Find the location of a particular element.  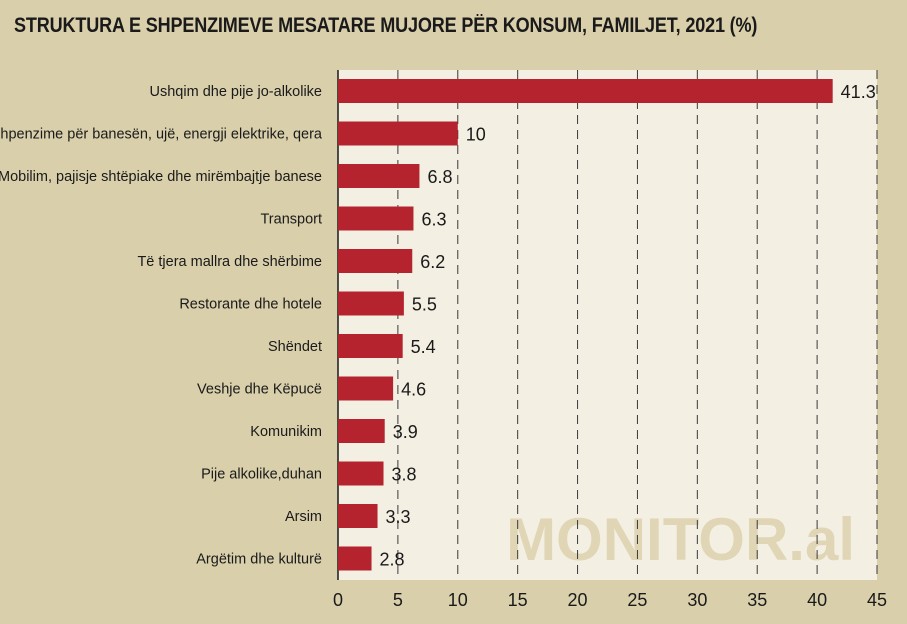

x-axis-ticks: 0 5 10 15 20 25 30 35 40 45 is located at coordinates (610, 600).